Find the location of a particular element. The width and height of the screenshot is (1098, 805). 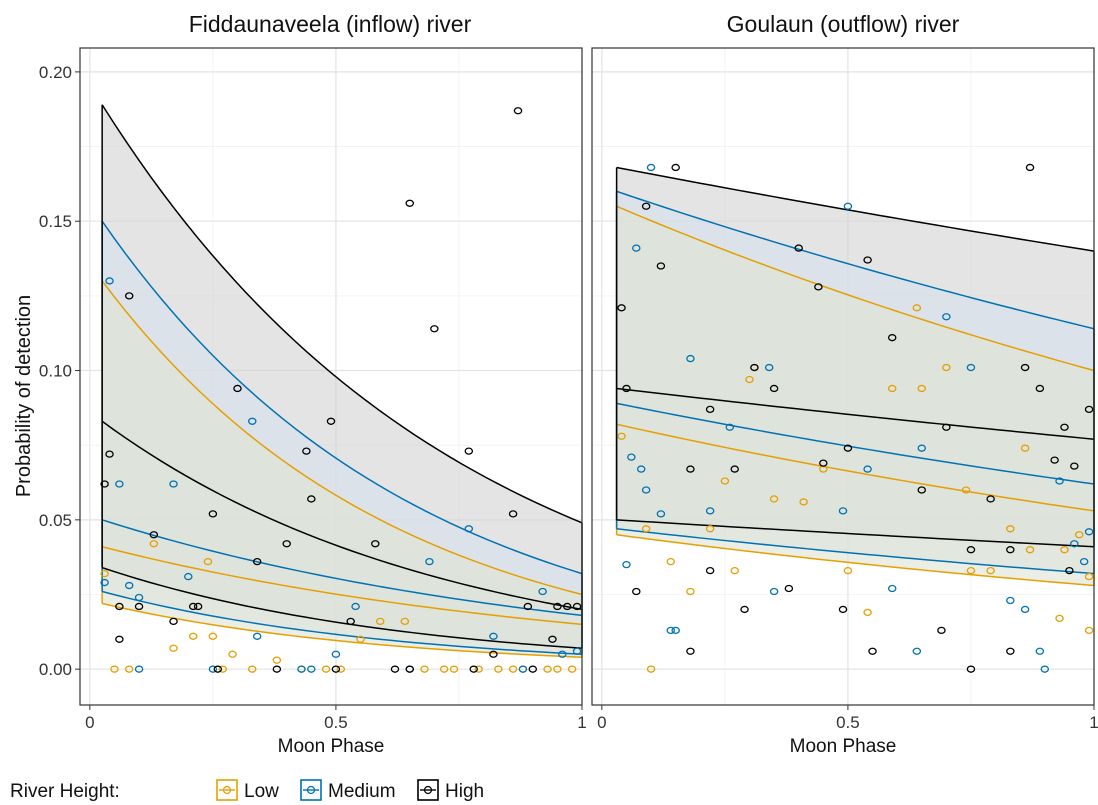

x-axis-label: Moon Phase is located at coordinates (331, 746).